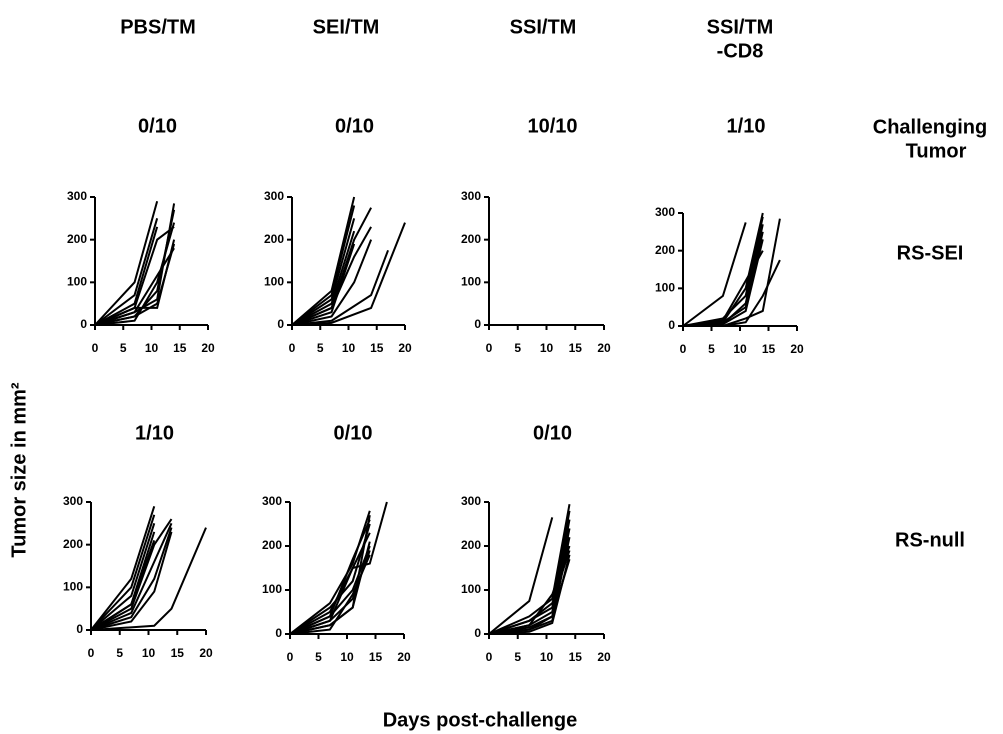  What do you see at coordinates (936, 151) in the screenshot?
I see `row-header: Tumor` at bounding box center [936, 151].